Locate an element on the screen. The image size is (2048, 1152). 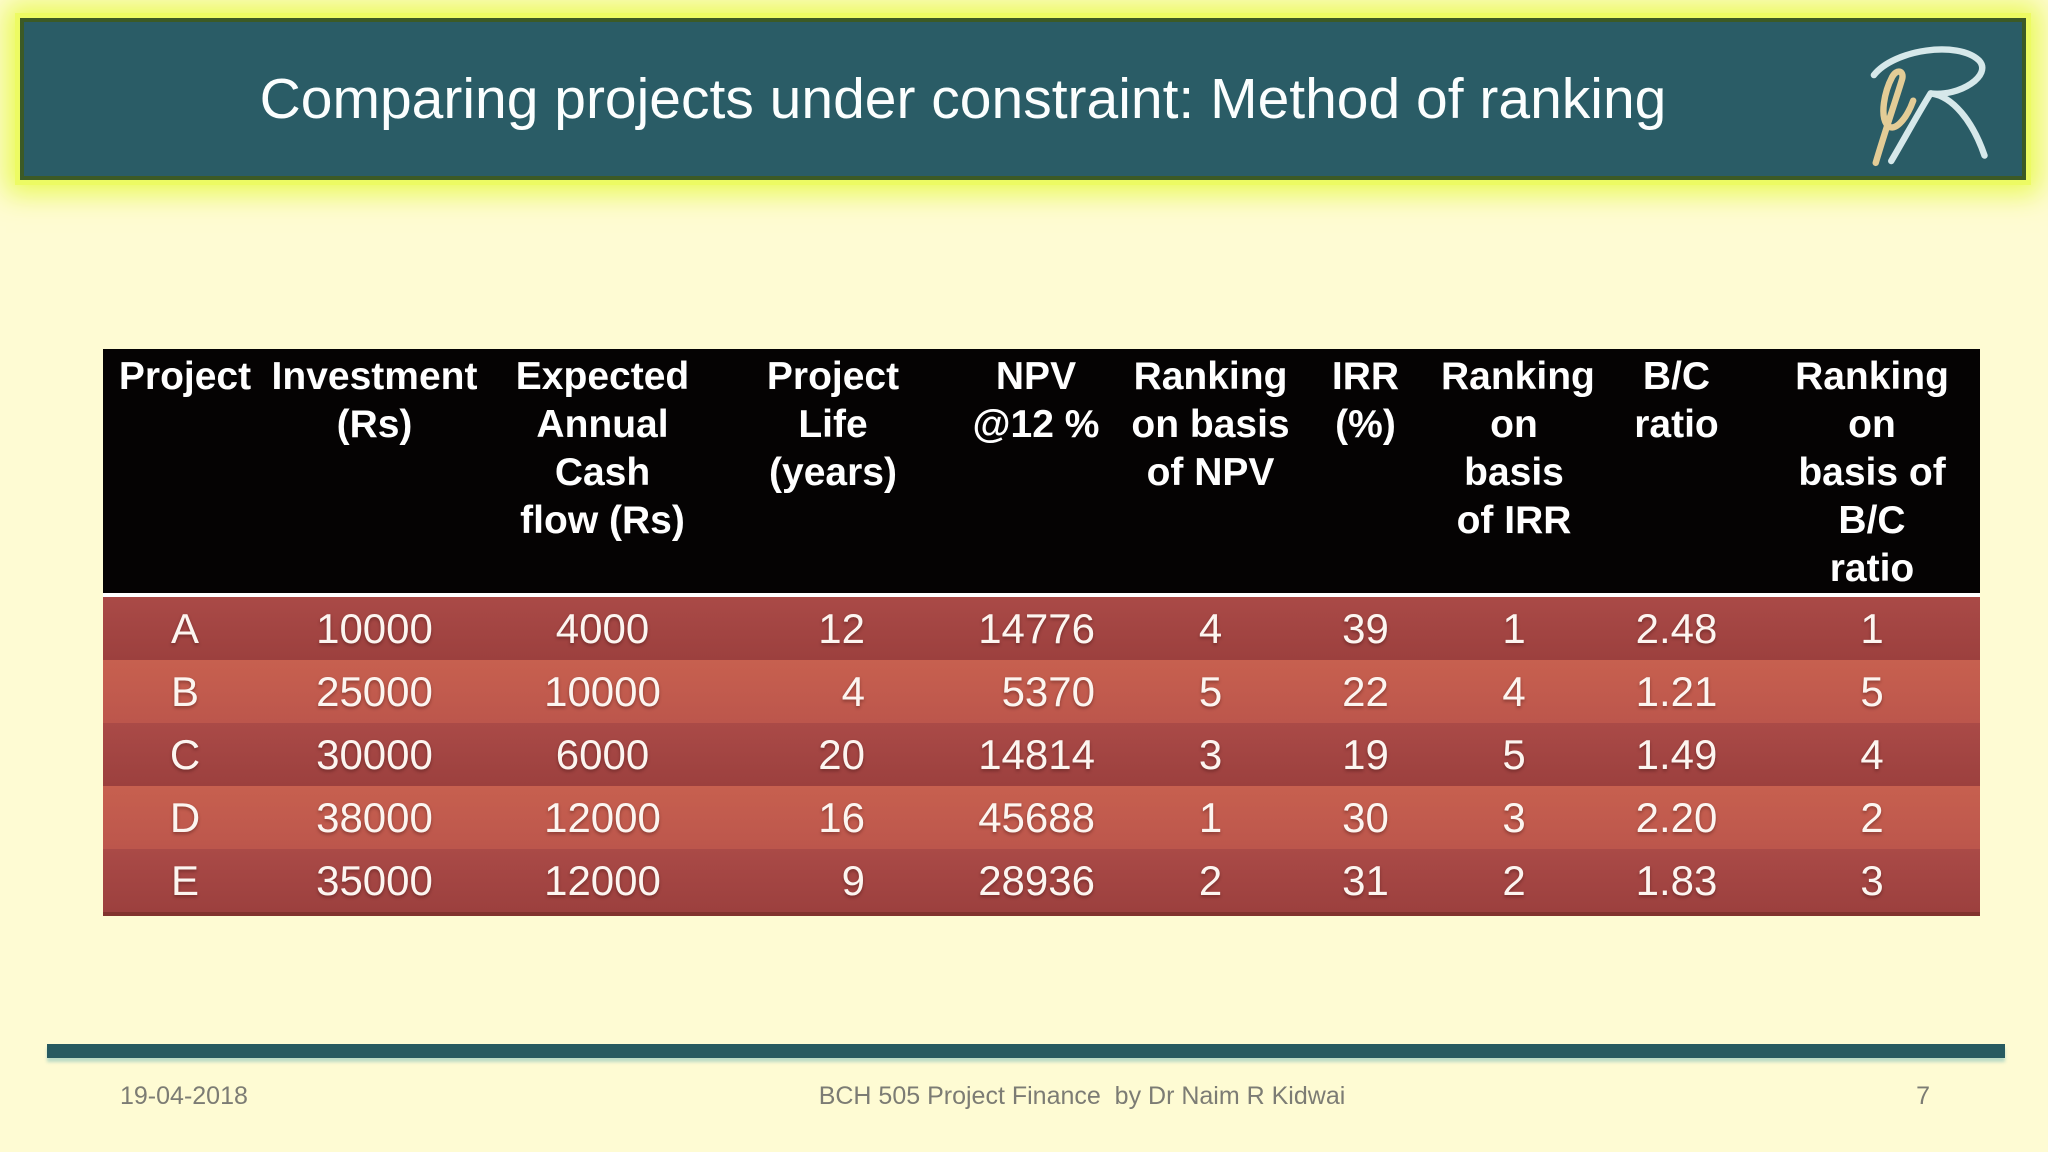
table-cell: 6000 is located at coordinates (602, 754).